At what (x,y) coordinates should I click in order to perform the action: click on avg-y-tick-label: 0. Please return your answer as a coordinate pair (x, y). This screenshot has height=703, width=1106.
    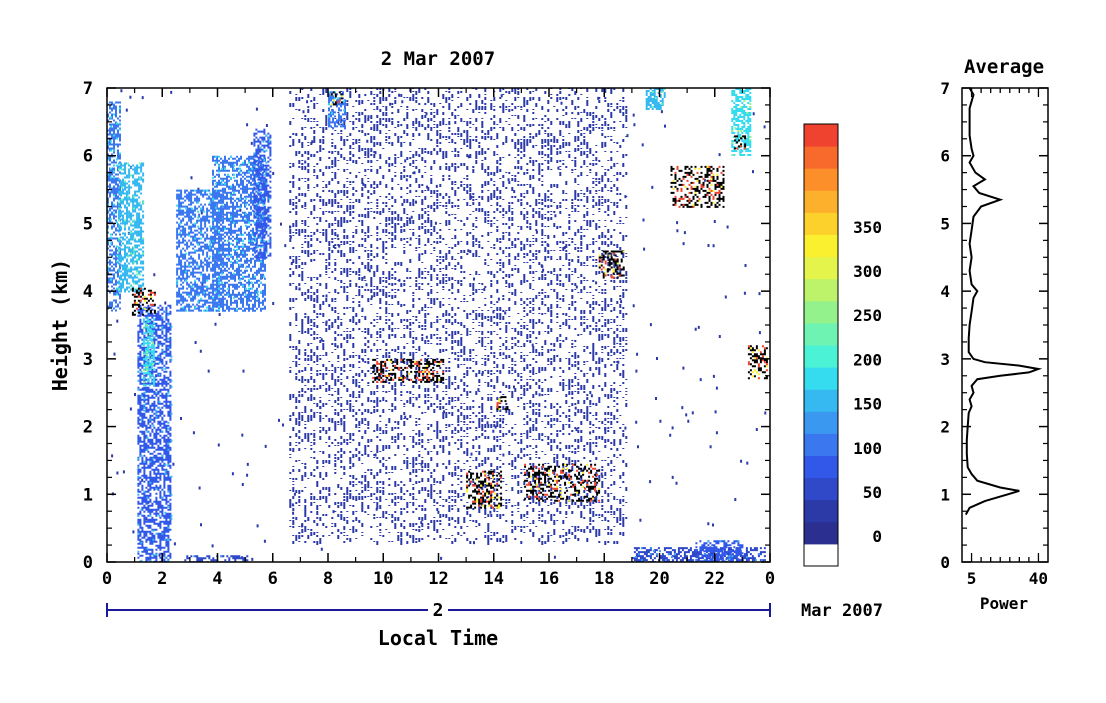
    Looking at the image, I should click on (945, 562).